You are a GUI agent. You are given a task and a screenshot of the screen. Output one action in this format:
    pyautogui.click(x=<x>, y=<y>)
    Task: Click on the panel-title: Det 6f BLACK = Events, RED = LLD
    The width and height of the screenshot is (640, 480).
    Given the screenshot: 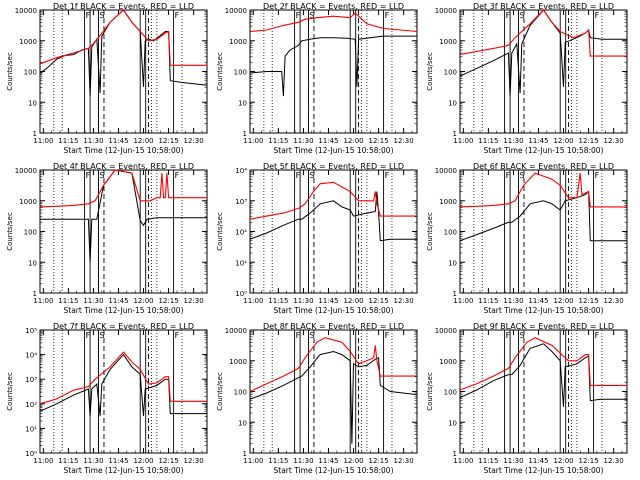 What is the action you would take?
    pyautogui.click(x=543, y=166)
    